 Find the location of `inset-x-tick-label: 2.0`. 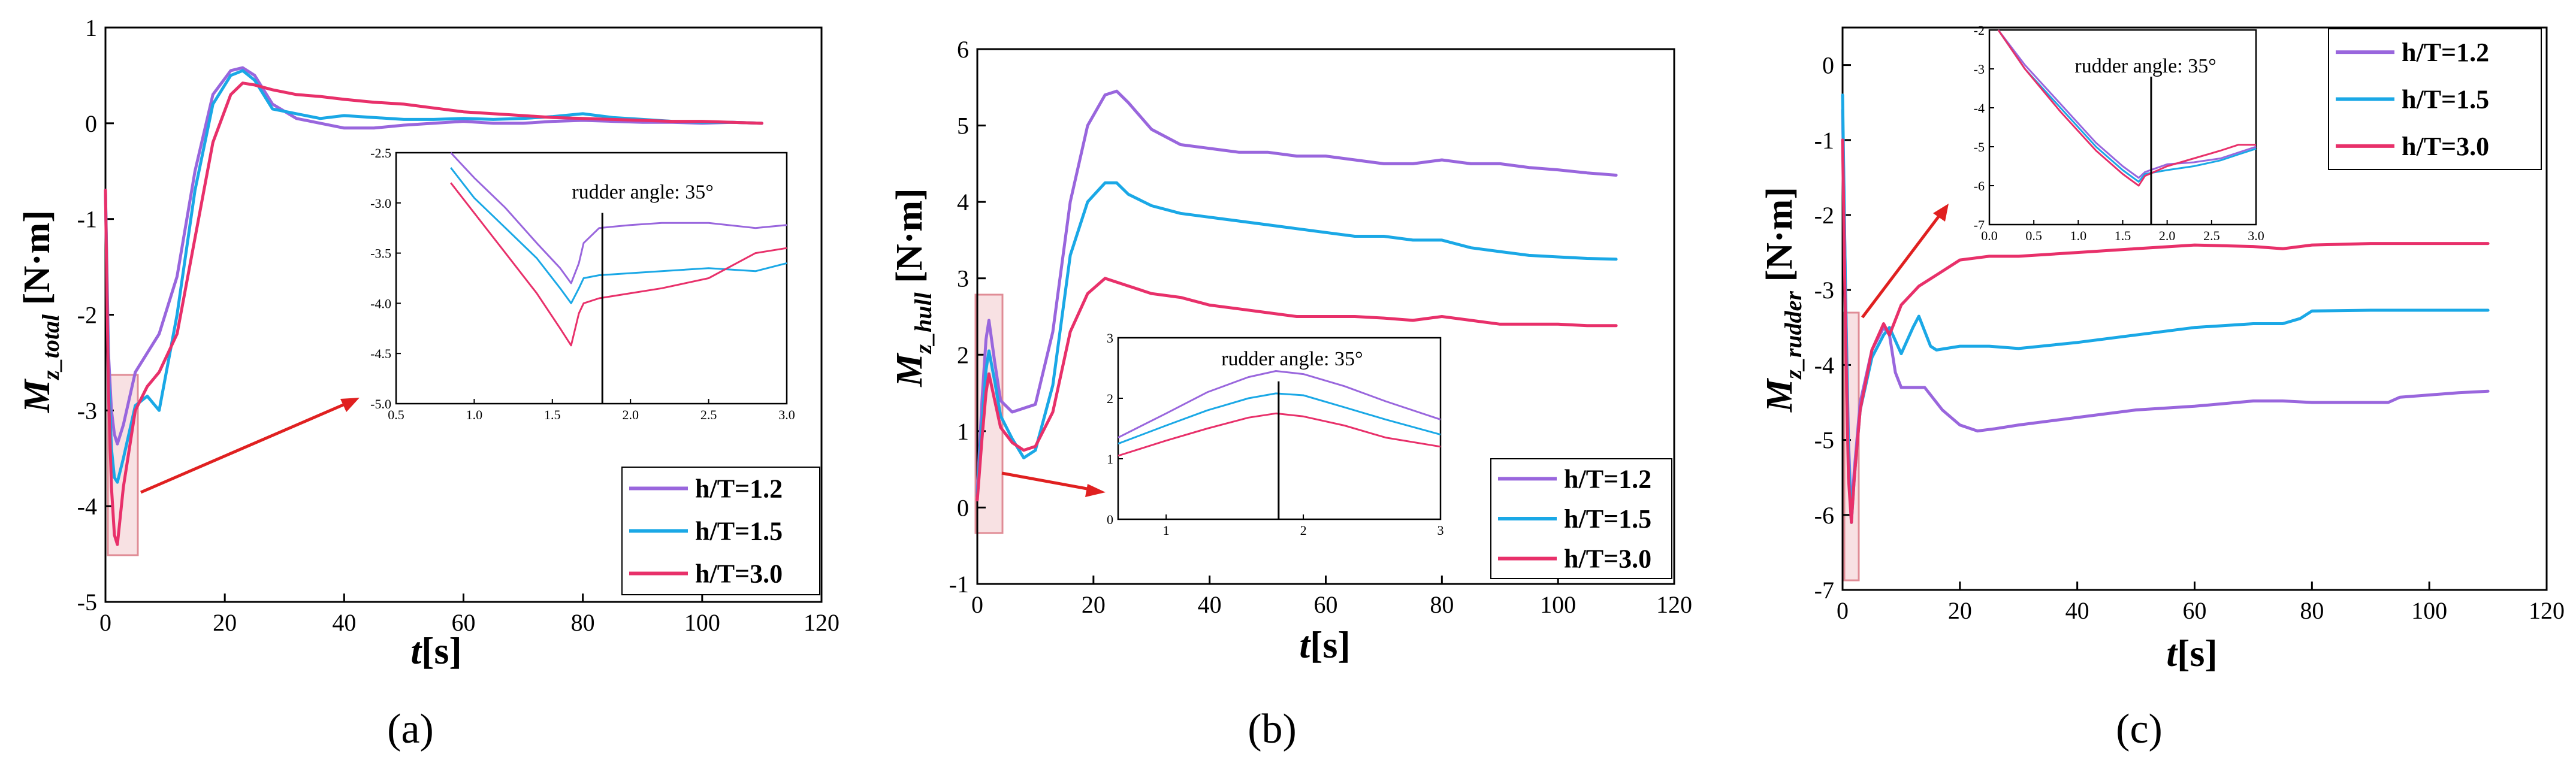

inset-x-tick-label: 2.0 is located at coordinates (631, 414).